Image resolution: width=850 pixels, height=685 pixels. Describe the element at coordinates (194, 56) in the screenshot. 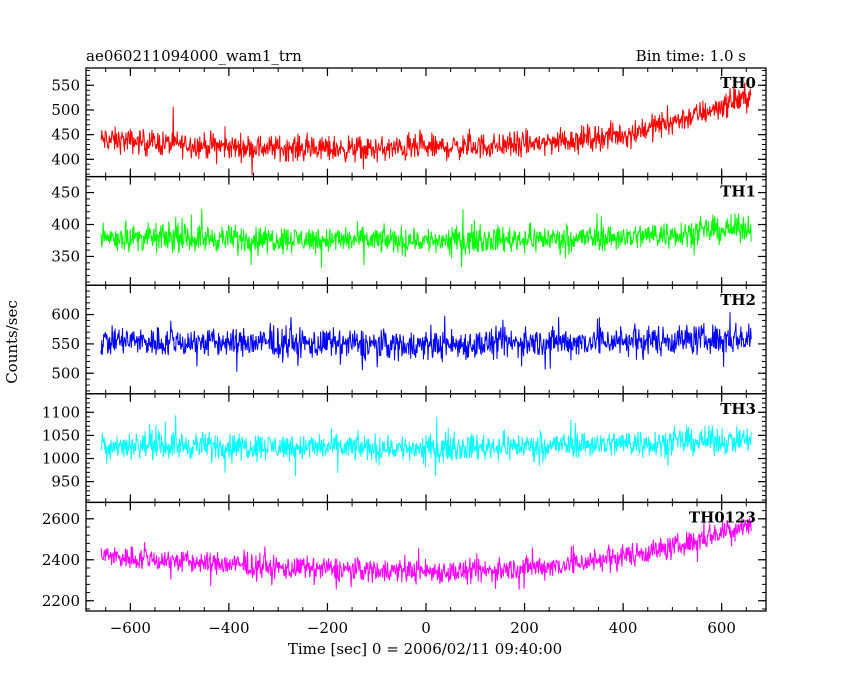

I see `chart-title: ae060211094000_wam1_trn` at that location.